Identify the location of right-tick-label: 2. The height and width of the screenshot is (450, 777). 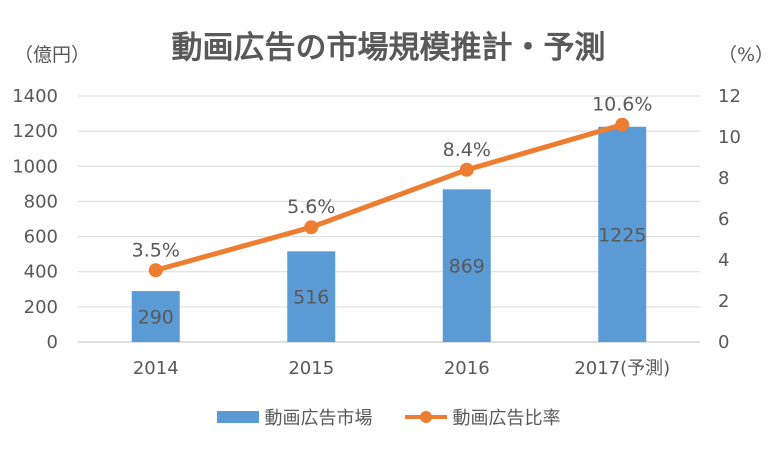
(723, 301).